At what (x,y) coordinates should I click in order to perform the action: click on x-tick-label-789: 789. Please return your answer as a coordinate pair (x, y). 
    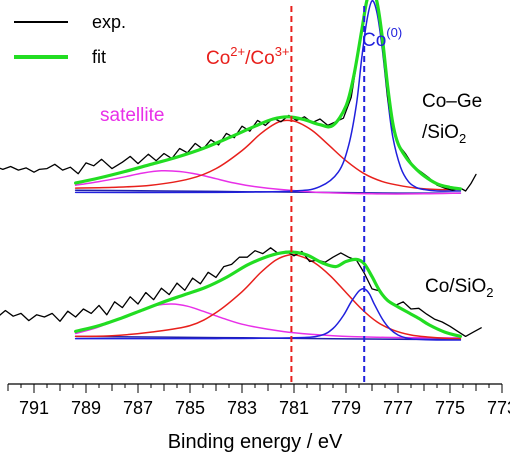
    Looking at the image, I should click on (86, 408).